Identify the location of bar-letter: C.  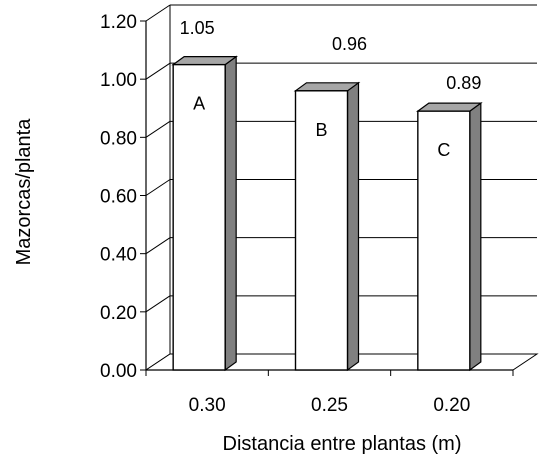
(443, 150).